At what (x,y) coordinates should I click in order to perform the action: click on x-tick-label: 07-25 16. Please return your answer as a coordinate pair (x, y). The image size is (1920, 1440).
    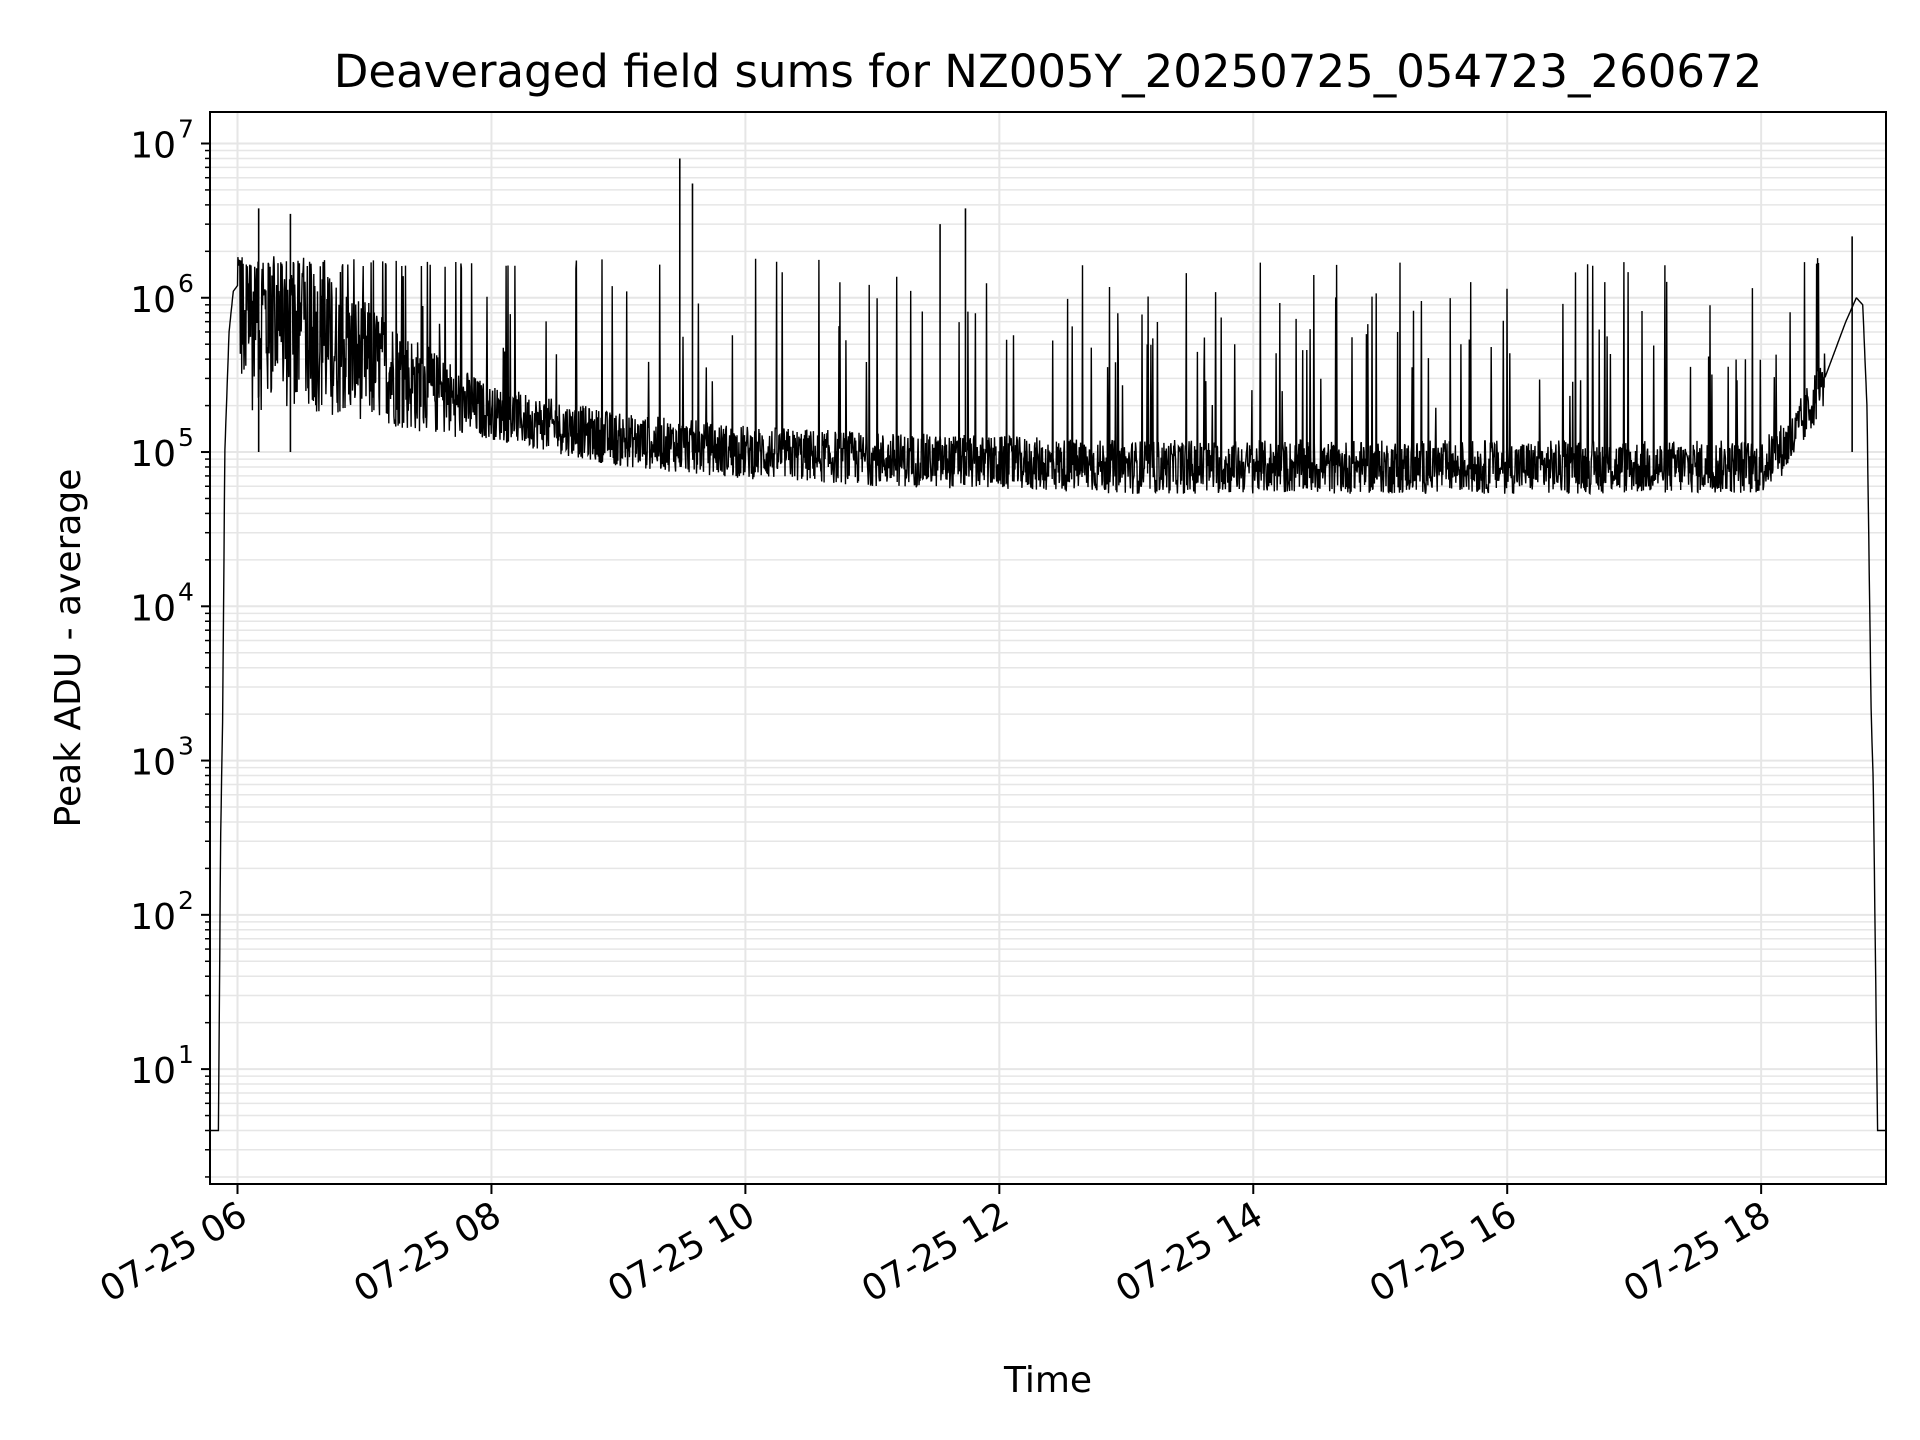
    Looking at the image, I should click on (1443, 1252).